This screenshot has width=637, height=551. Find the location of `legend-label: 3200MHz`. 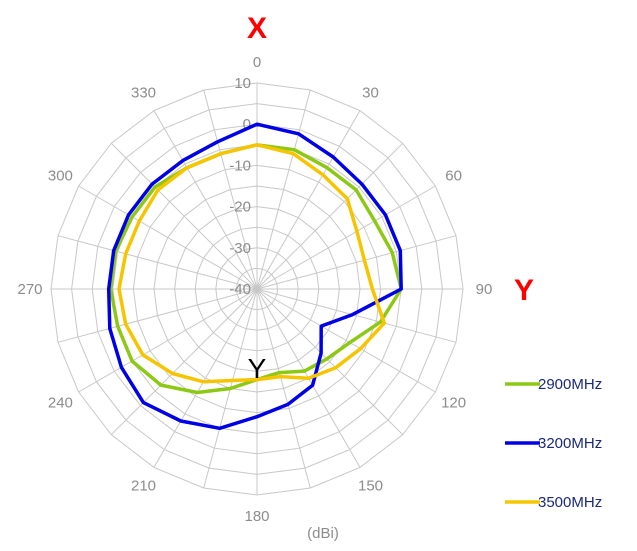

legend-label: 3200MHz is located at coordinates (570, 443).